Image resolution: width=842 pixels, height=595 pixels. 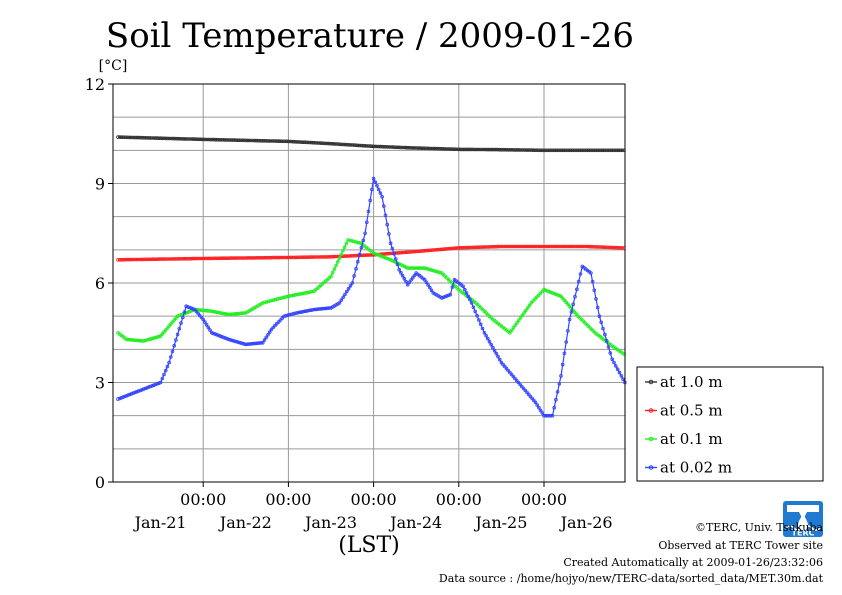 What do you see at coordinates (95, 84) in the screenshot?
I see `y-tick-label-4: 12` at bounding box center [95, 84].